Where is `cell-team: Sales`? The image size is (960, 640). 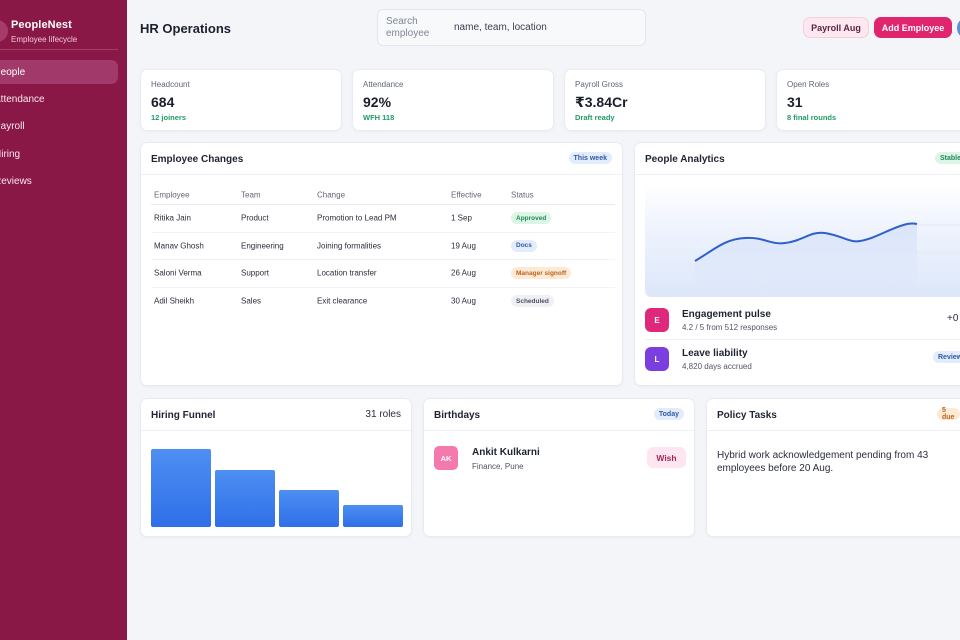 cell-team: Sales is located at coordinates (251, 301).